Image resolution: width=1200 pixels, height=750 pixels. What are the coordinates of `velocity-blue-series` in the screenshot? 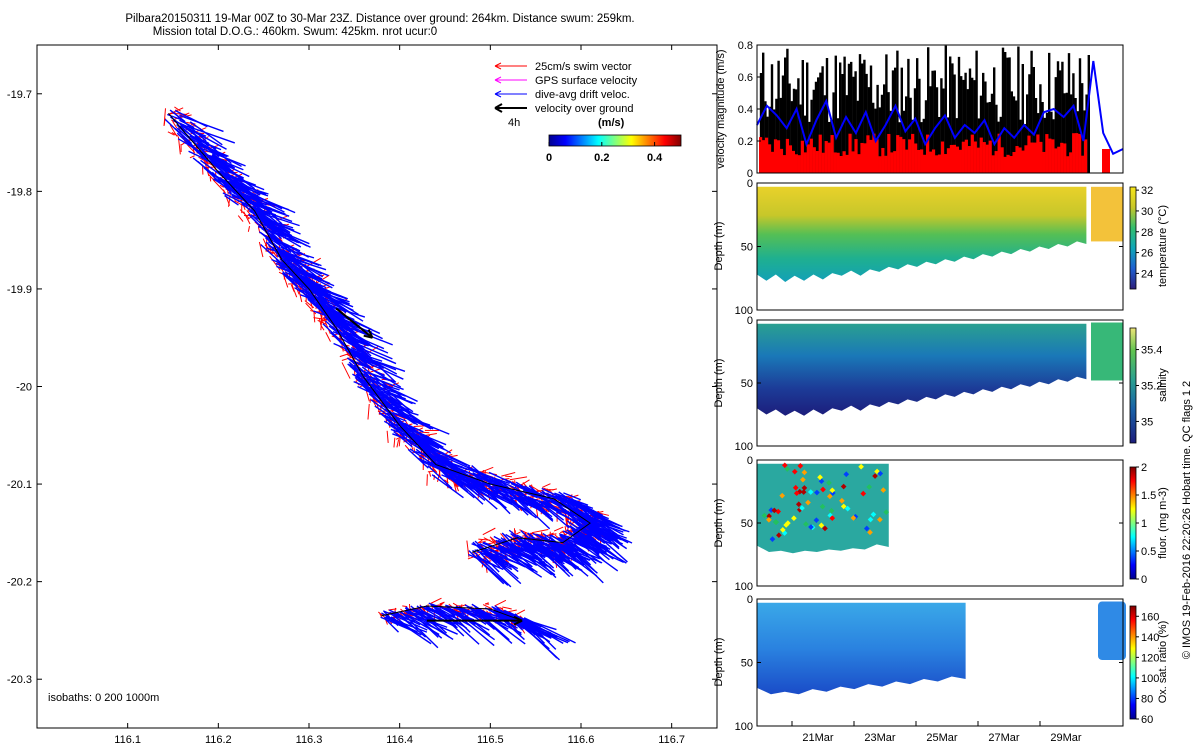 It's located at (940, 108).